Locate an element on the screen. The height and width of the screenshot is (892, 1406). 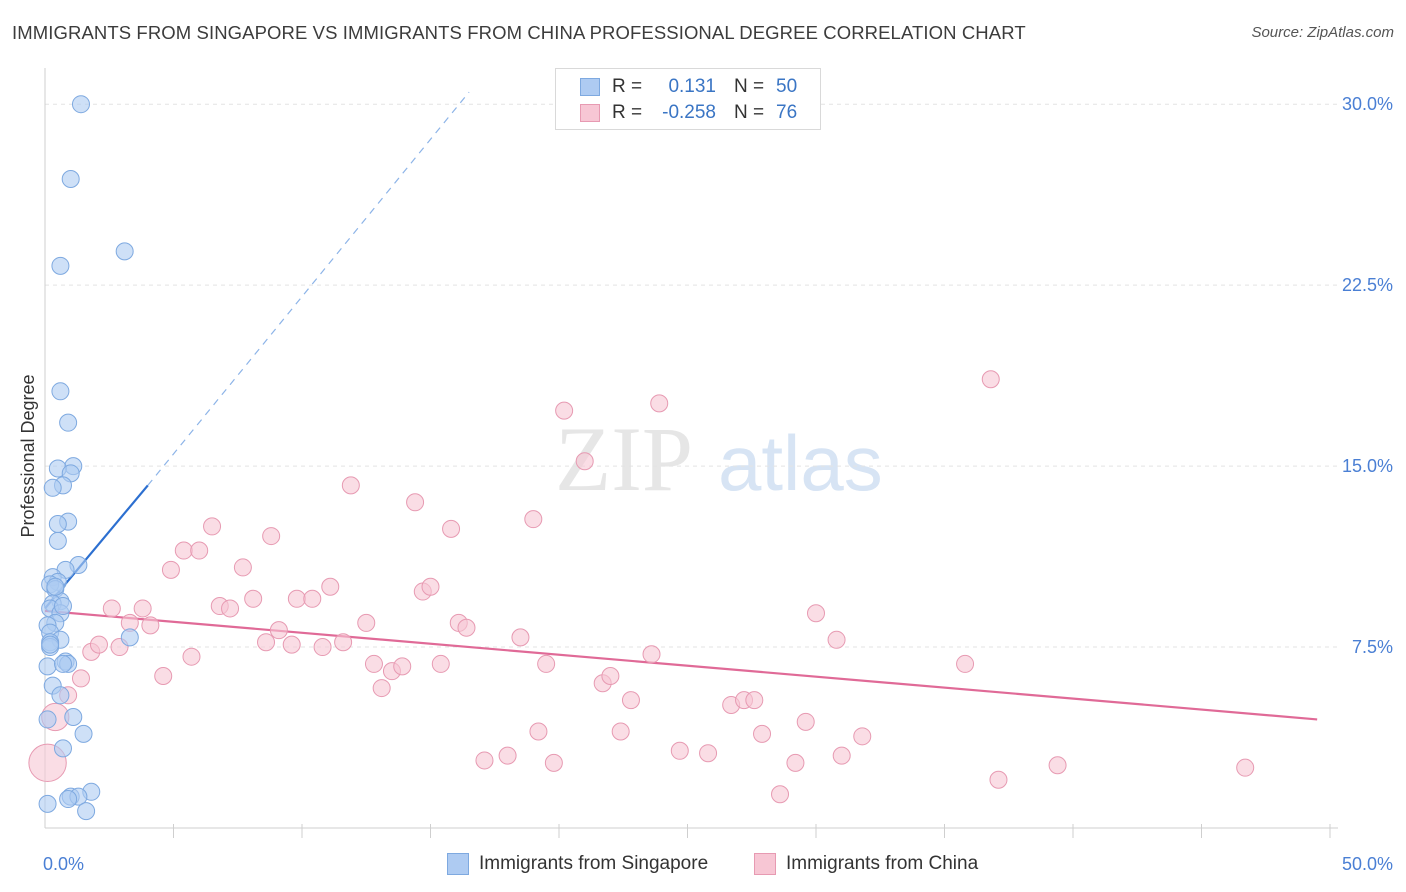
y-tick-label: 15.0% is located at coordinates (1367, 466).